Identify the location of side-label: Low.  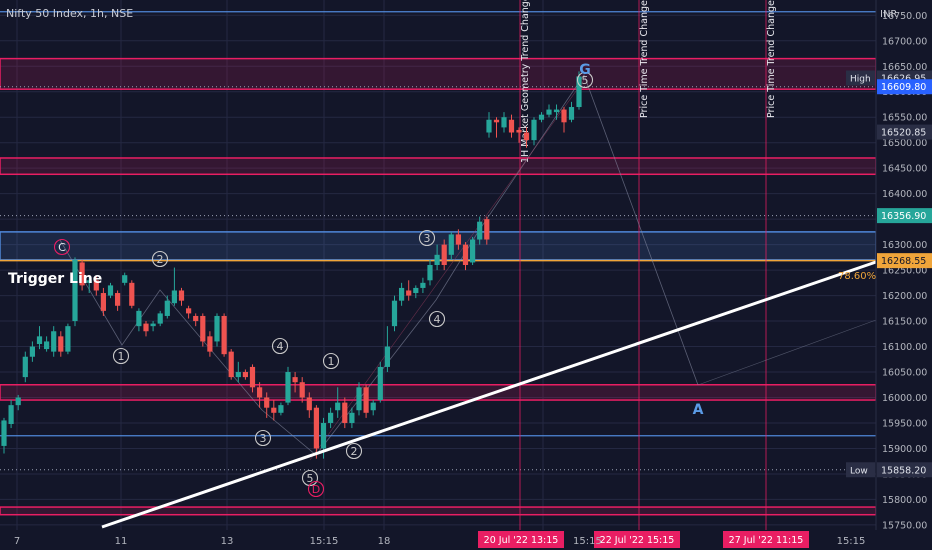
(859, 471).